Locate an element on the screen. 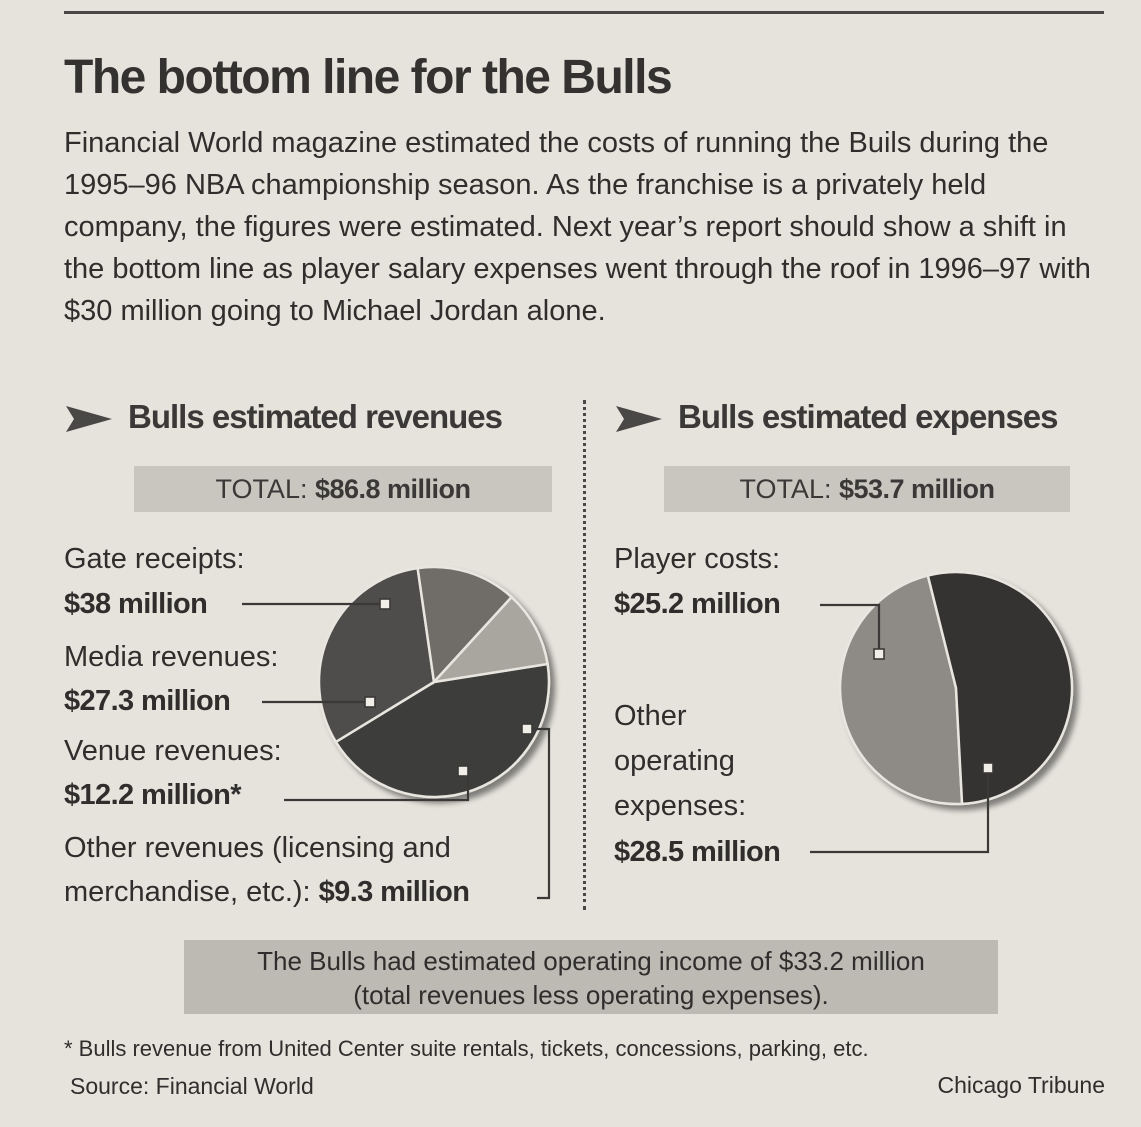 The width and height of the screenshot is (1141, 1127). media-revenues-marker is located at coordinates (370, 702).